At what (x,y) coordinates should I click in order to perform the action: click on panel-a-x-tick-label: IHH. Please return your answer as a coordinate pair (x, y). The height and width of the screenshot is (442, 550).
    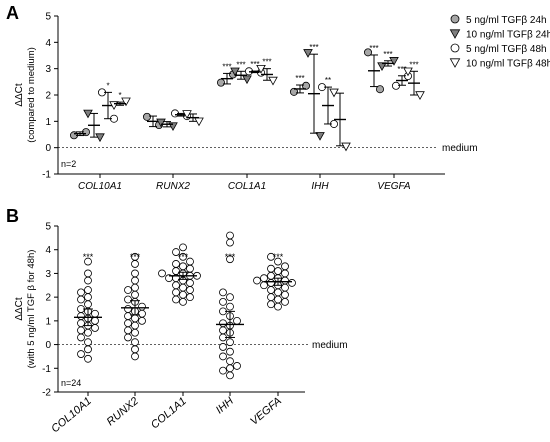
    Looking at the image, I should click on (320, 186).